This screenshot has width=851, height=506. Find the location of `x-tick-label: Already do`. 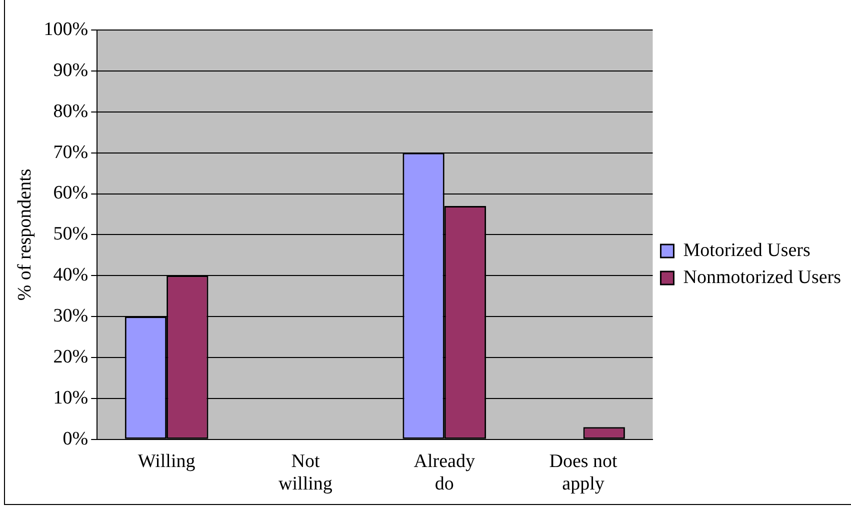

x-tick-label: Already do is located at coordinates (445, 472).